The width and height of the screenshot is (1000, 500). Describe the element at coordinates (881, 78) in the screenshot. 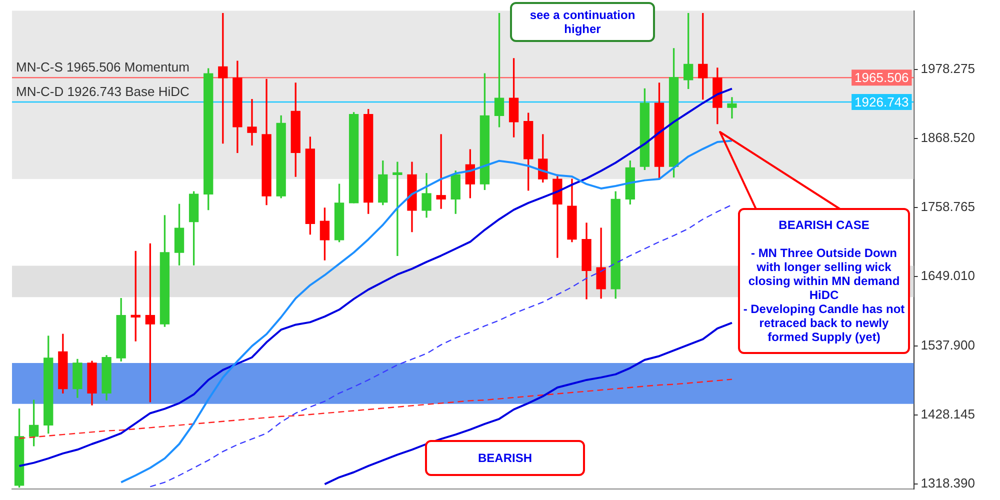

I see `annotation: 1965.506` at that location.